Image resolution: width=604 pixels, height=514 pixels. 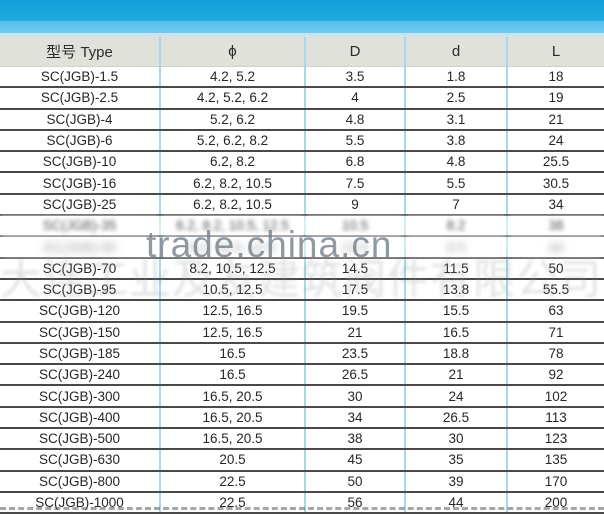 What do you see at coordinates (232, 183) in the screenshot?
I see `cell-phi: 6.2, 8.2, 10.5` at bounding box center [232, 183].